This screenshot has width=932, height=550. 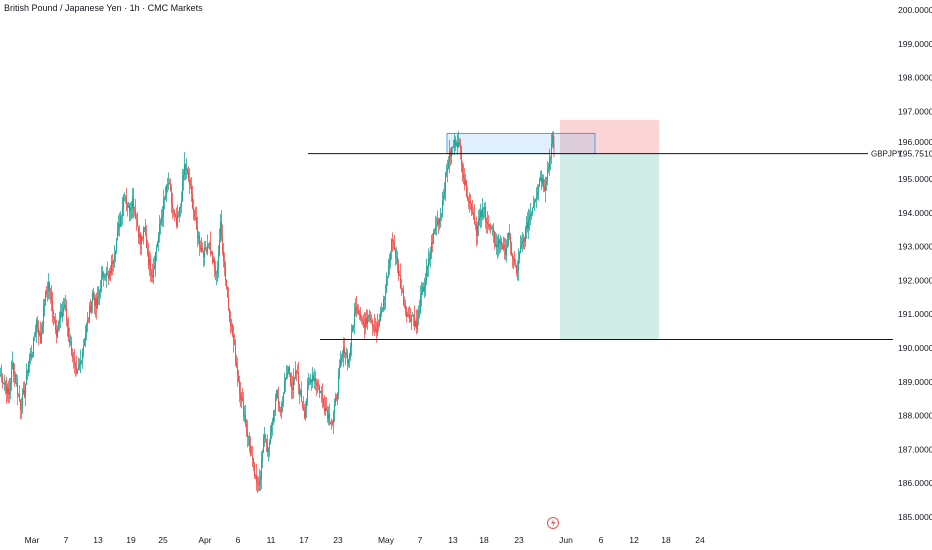 What do you see at coordinates (131, 540) in the screenshot?
I see `x-tick-label: 19` at bounding box center [131, 540].